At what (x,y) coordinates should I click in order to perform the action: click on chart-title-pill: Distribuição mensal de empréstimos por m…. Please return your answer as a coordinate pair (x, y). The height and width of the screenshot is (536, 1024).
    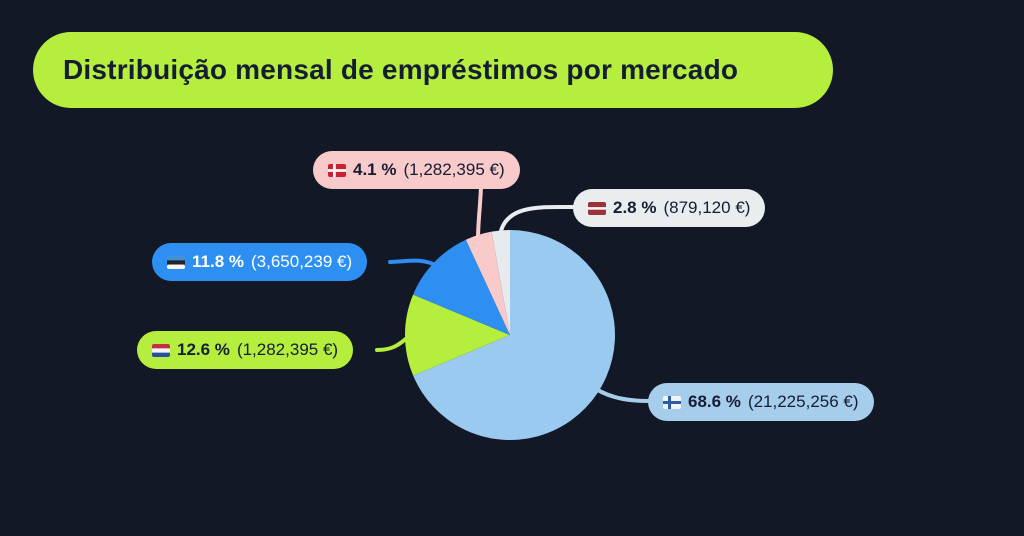
    Looking at the image, I should click on (433, 70).